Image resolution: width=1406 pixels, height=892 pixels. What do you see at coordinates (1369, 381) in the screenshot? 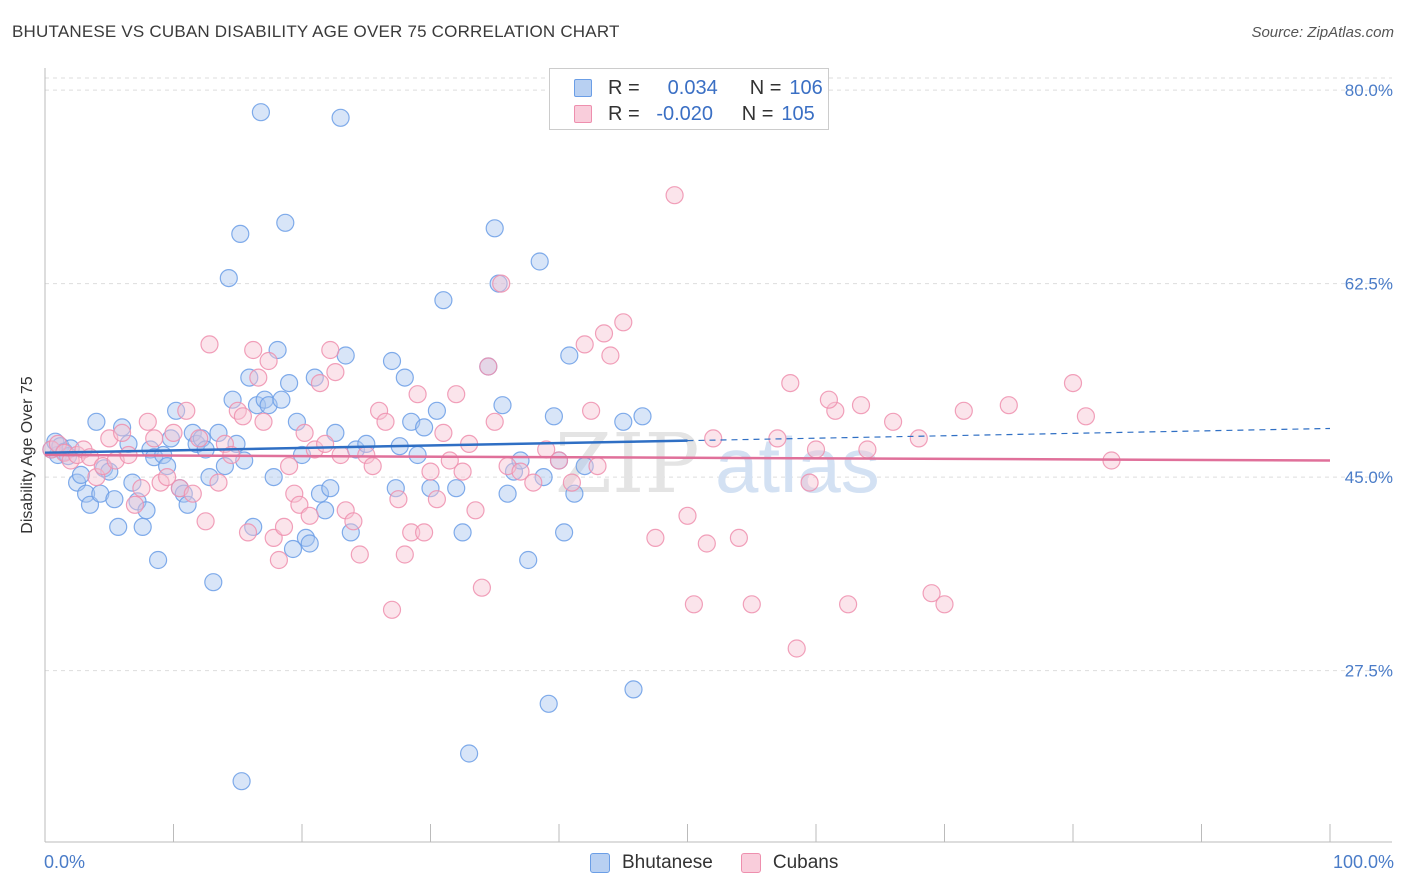
I see `y-tick-labels: 80.0% 62.5% 45.0% 27.5%` at bounding box center [1369, 381].